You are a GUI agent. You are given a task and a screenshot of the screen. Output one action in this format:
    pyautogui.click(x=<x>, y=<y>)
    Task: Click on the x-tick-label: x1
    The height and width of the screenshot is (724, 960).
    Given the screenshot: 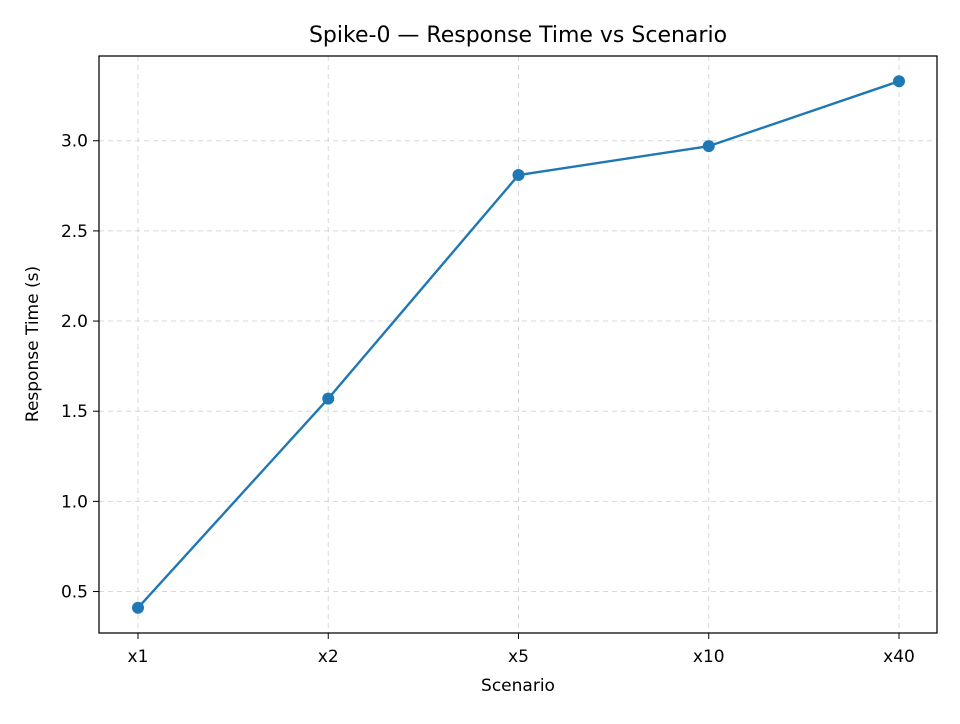 What is the action you would take?
    pyautogui.click(x=138, y=657)
    